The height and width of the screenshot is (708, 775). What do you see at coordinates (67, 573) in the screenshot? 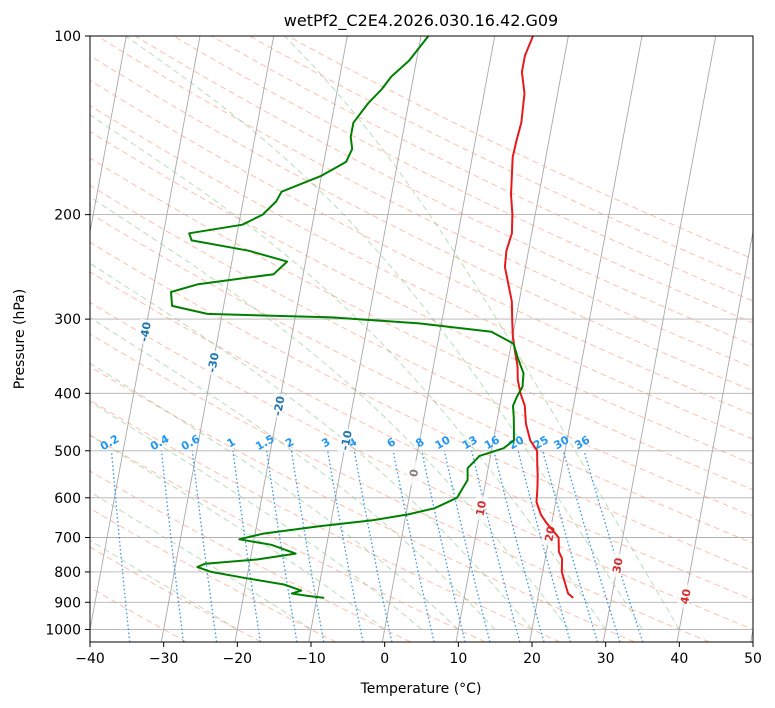
I see `y-tick-label: 800` at bounding box center [67, 573].